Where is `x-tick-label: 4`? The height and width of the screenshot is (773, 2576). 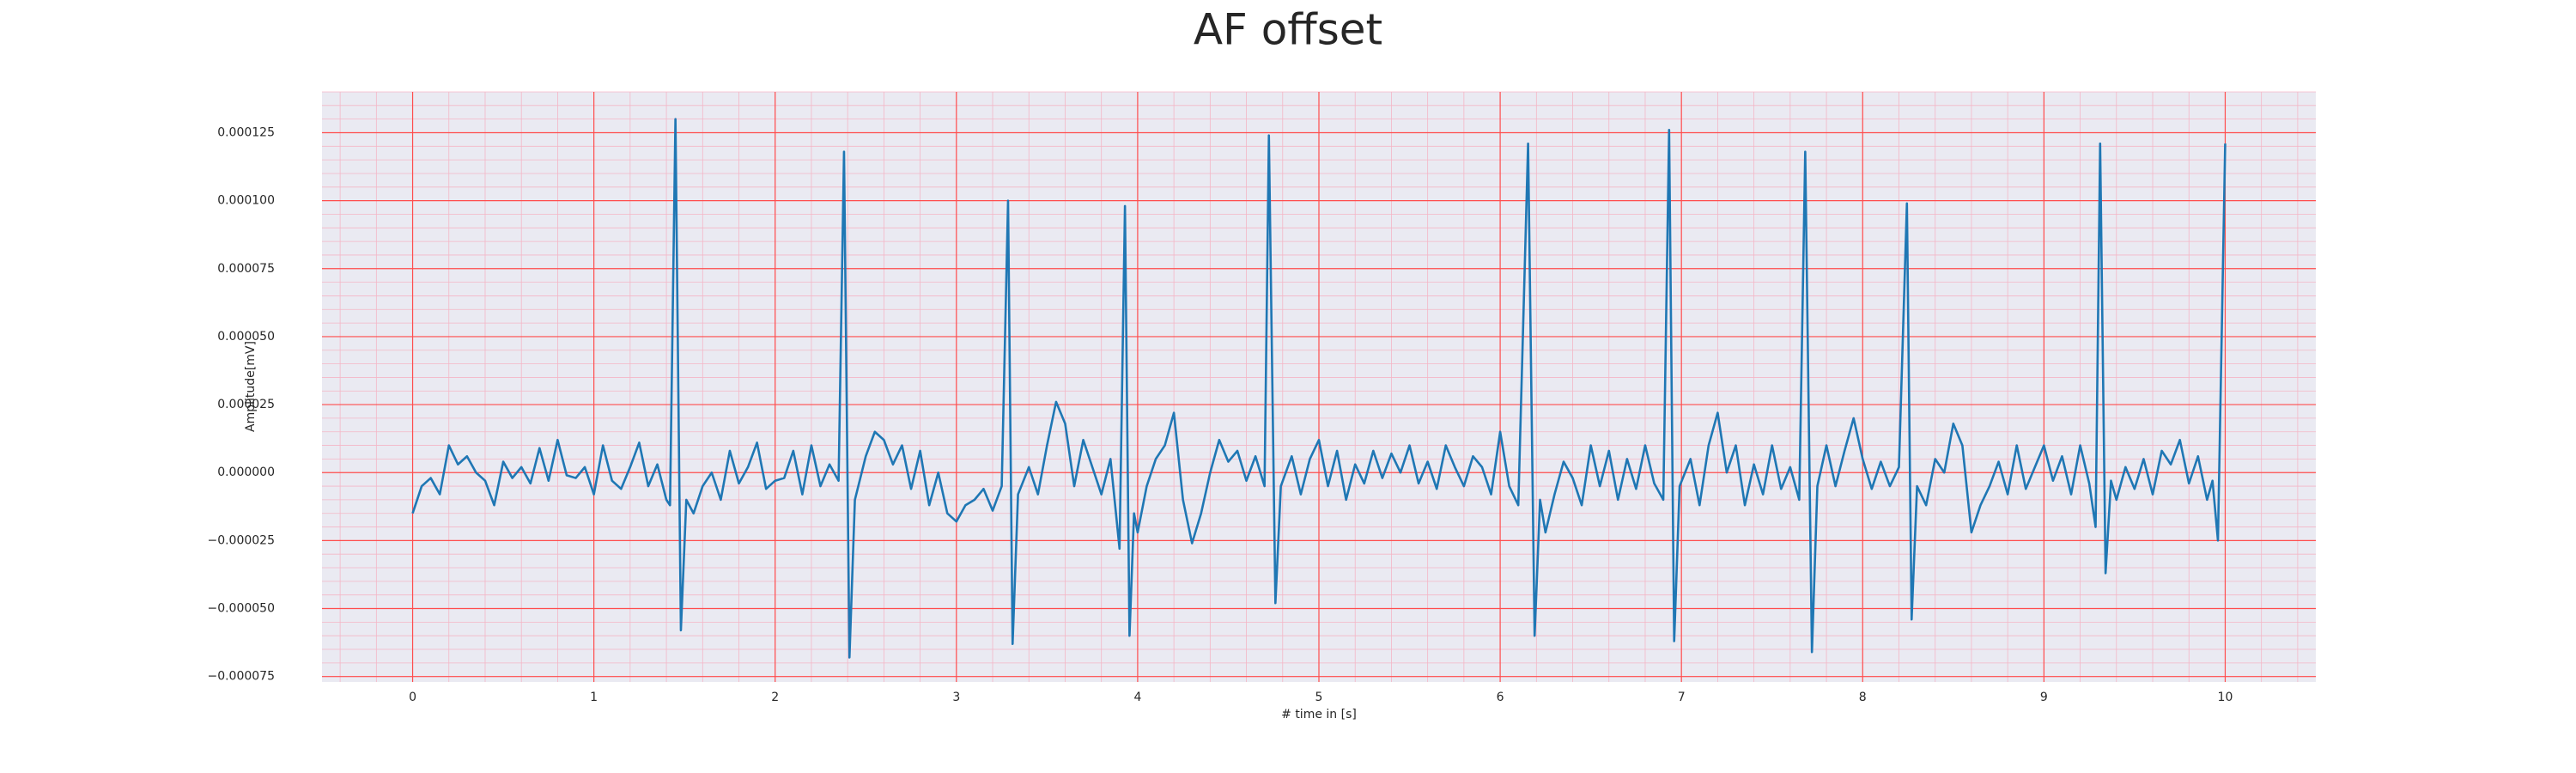
x-tick-label: 4 is located at coordinates (1137, 697).